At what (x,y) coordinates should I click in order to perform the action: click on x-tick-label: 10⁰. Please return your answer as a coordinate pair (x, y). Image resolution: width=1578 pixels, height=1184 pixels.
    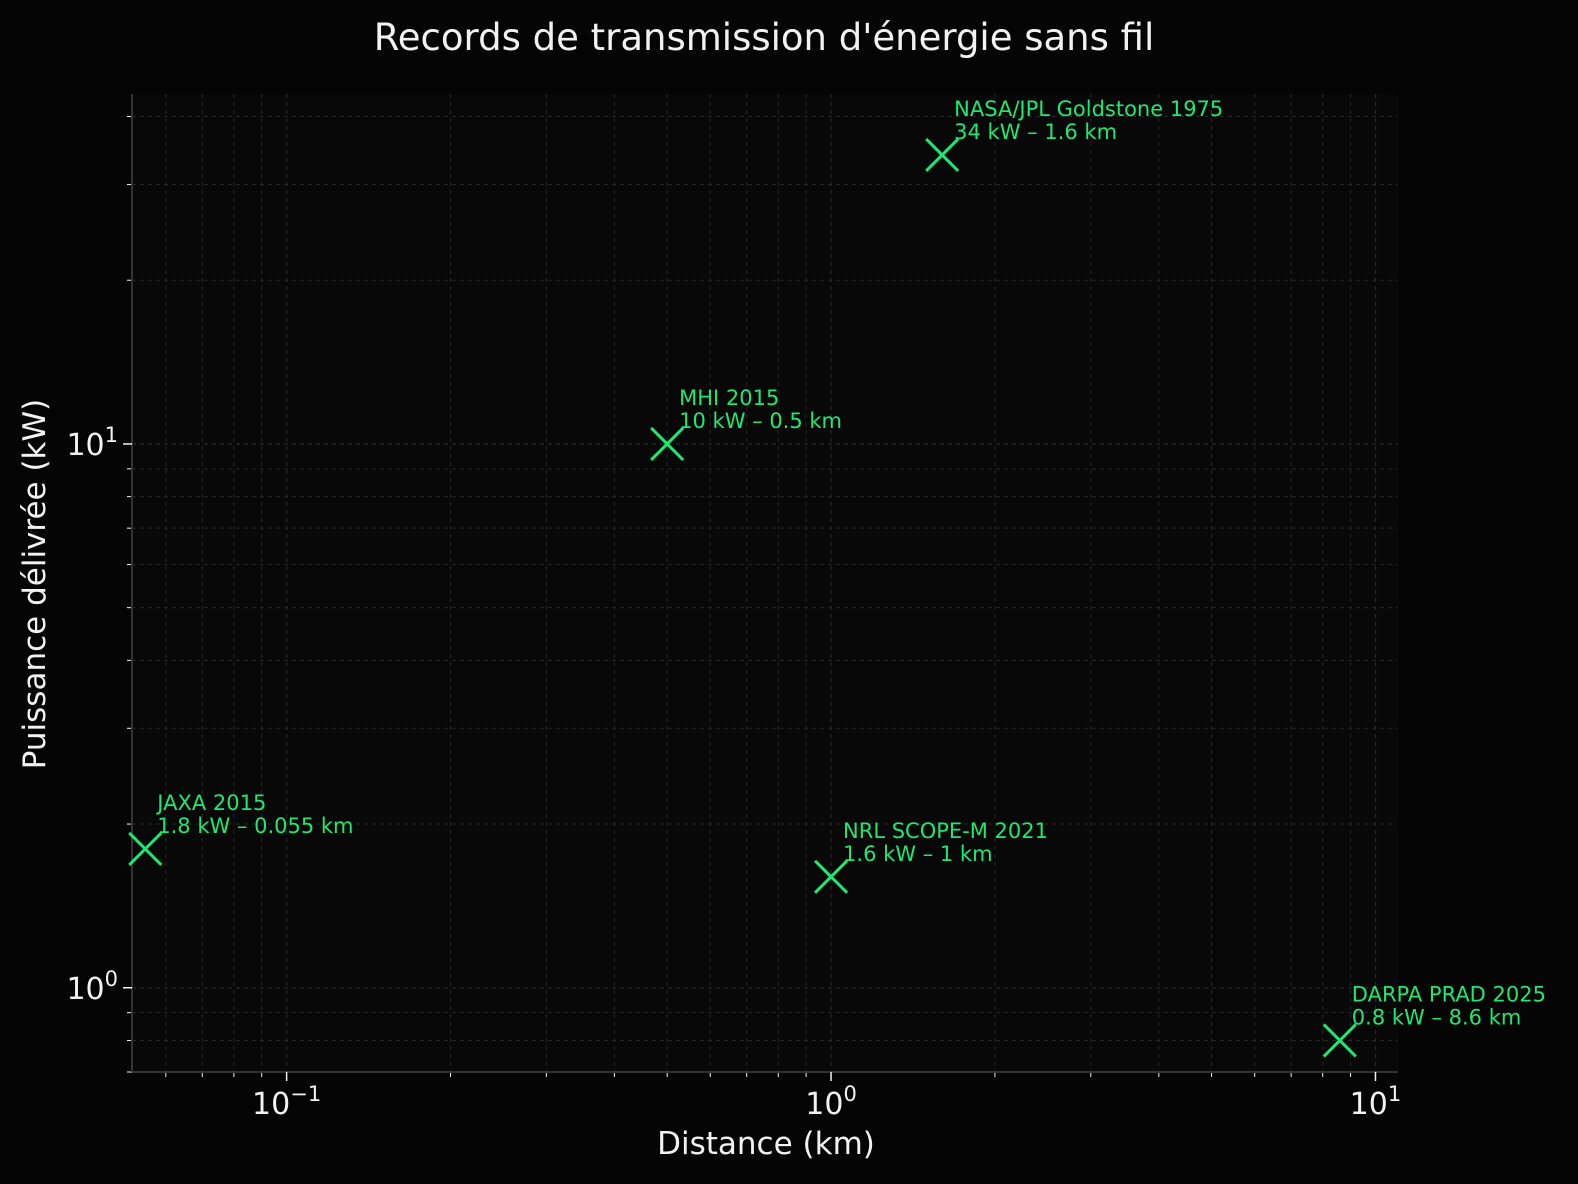
    Looking at the image, I should click on (831, 1102).